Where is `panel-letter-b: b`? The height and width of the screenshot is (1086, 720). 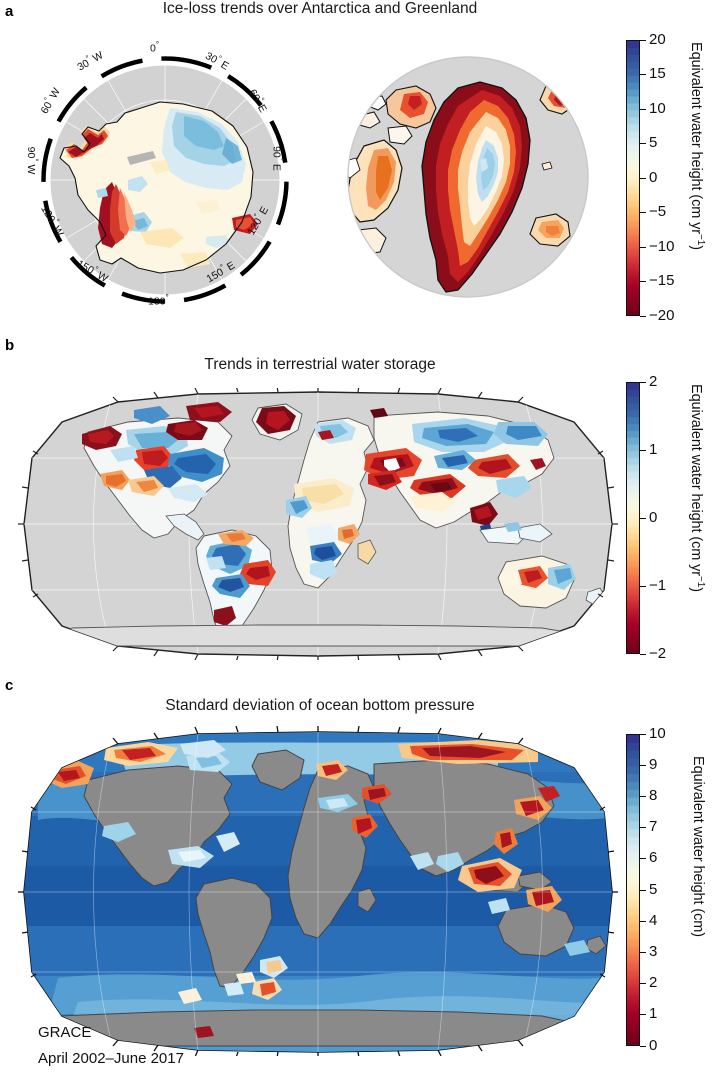 panel-letter-b: b is located at coordinates (10, 345).